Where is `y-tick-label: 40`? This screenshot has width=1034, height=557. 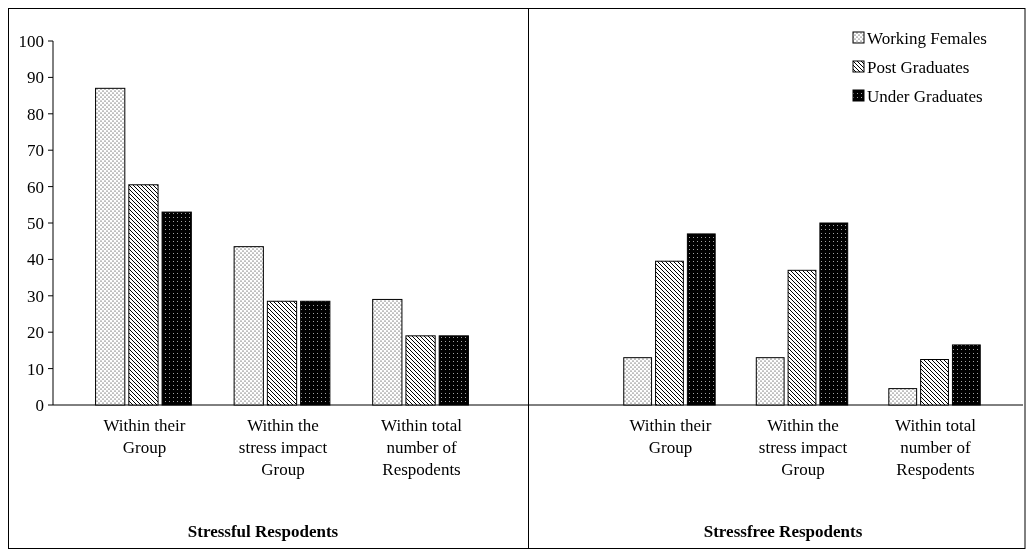 y-tick-label: 40 is located at coordinates (35, 260).